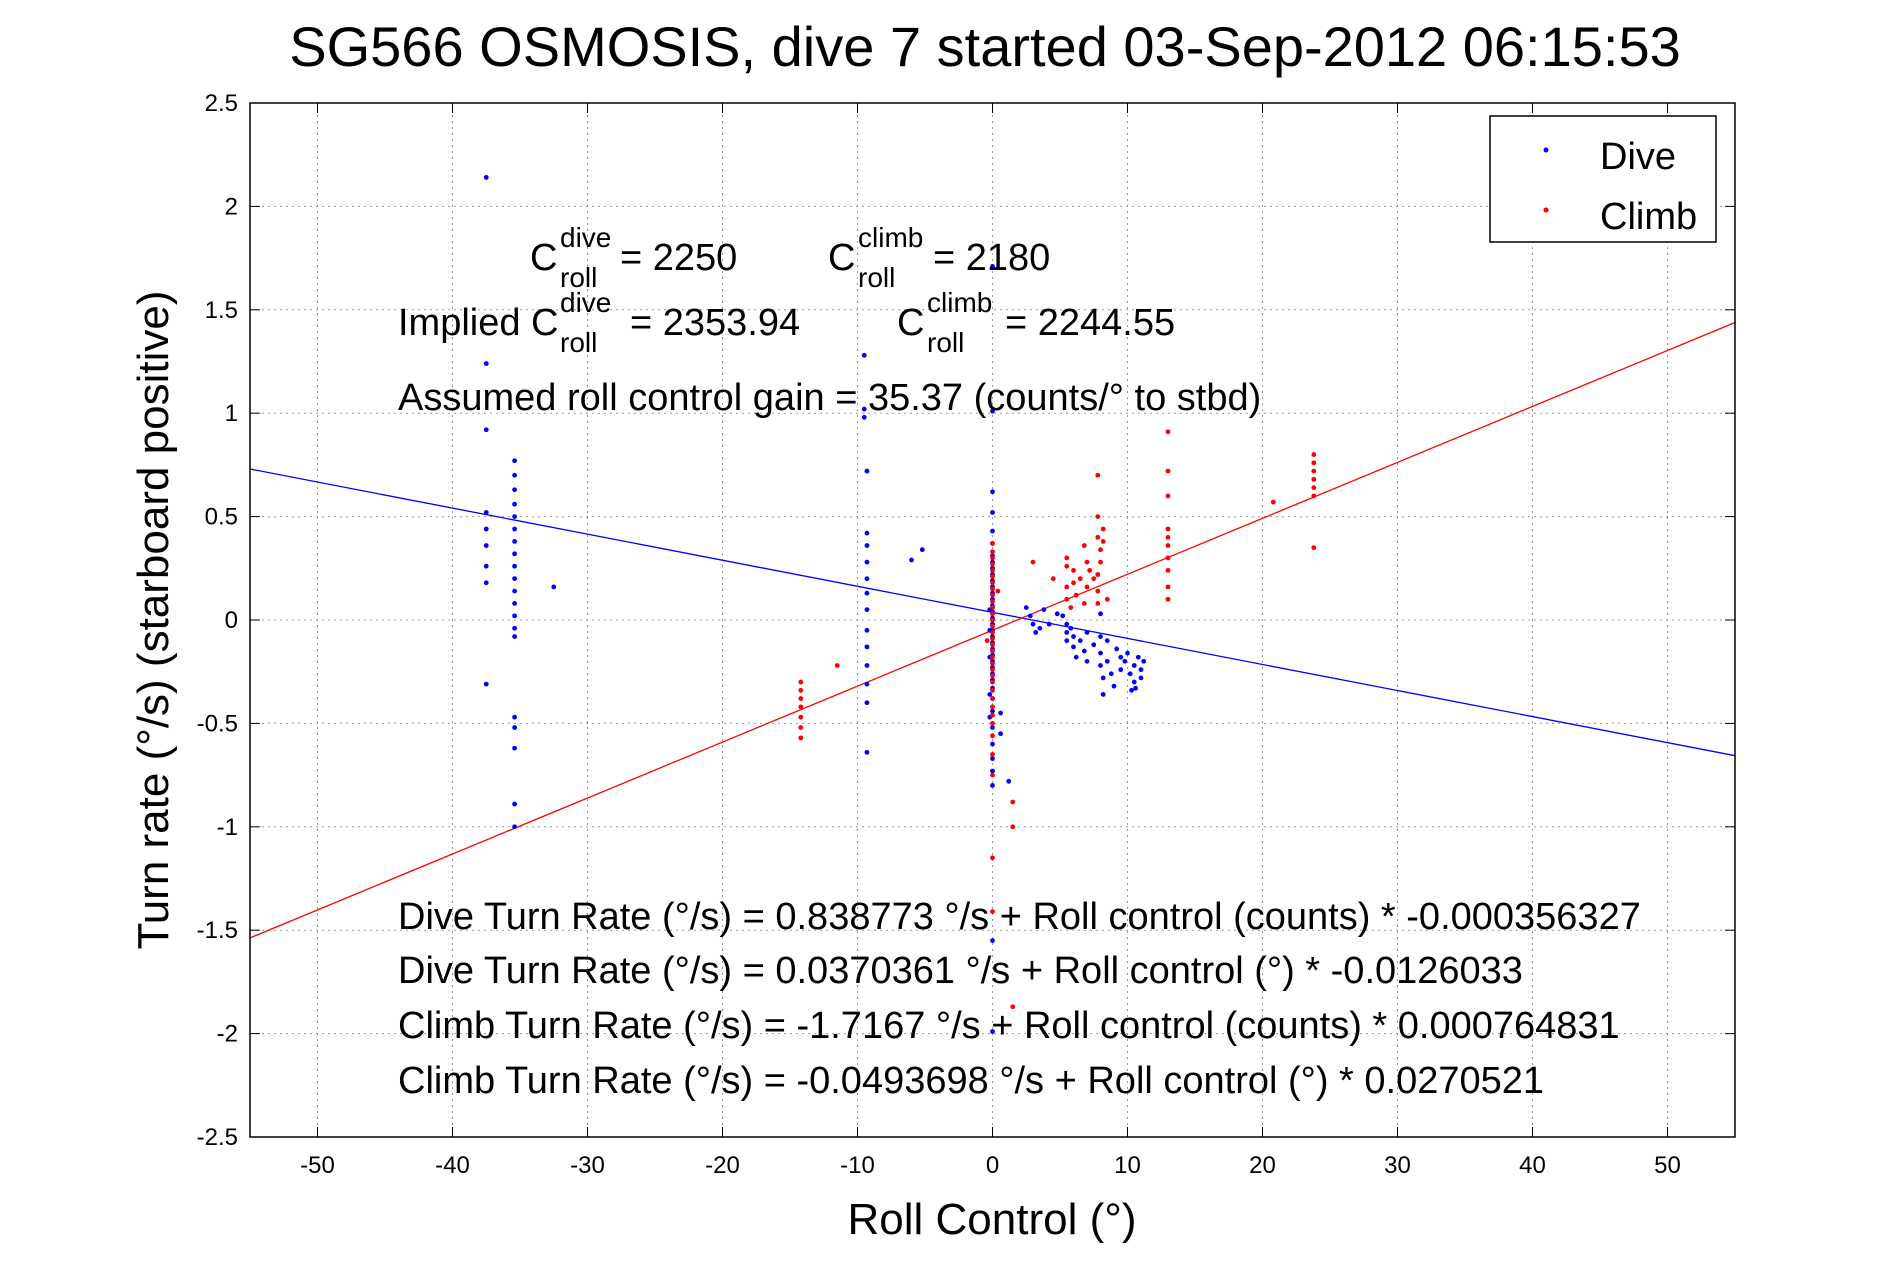 The width and height of the screenshot is (1891, 1262). What do you see at coordinates (722, 1165) in the screenshot?
I see `x-tick-label: -20` at bounding box center [722, 1165].